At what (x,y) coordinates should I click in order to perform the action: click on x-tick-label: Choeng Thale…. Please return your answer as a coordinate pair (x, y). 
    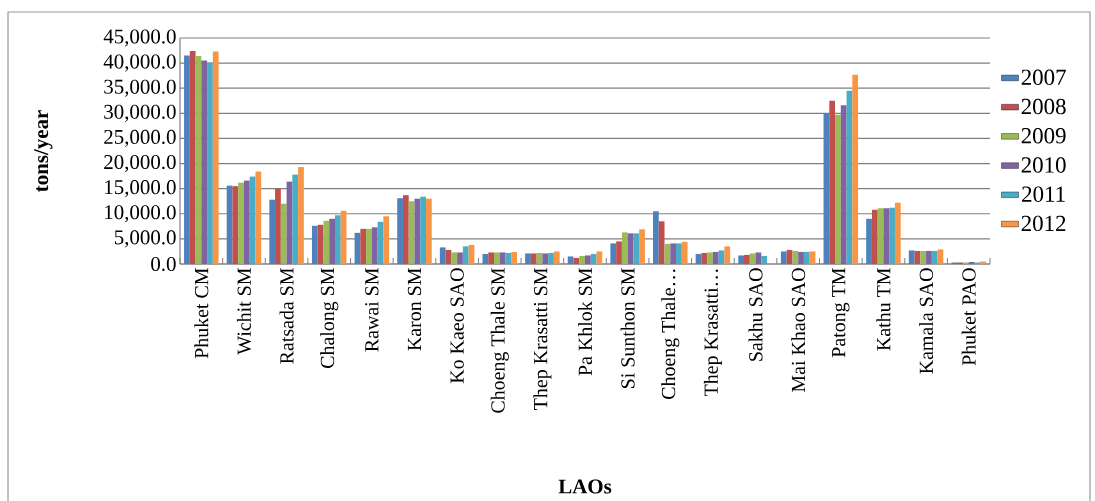
    Looking at the image, I should click on (670, 334).